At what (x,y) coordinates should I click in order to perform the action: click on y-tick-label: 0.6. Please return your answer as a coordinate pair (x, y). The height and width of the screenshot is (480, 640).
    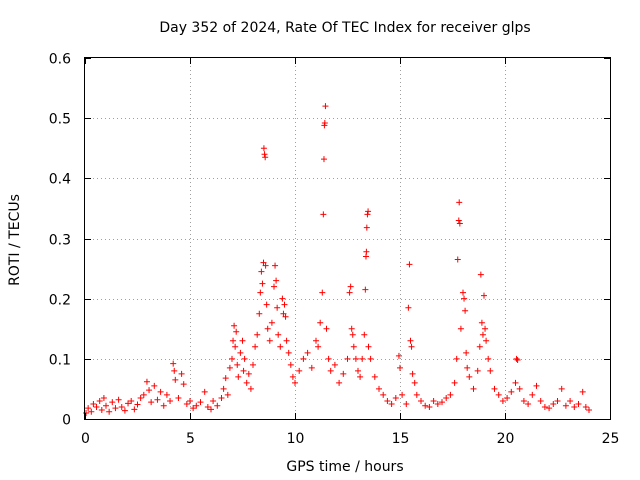
    Looking at the image, I should click on (60, 60).